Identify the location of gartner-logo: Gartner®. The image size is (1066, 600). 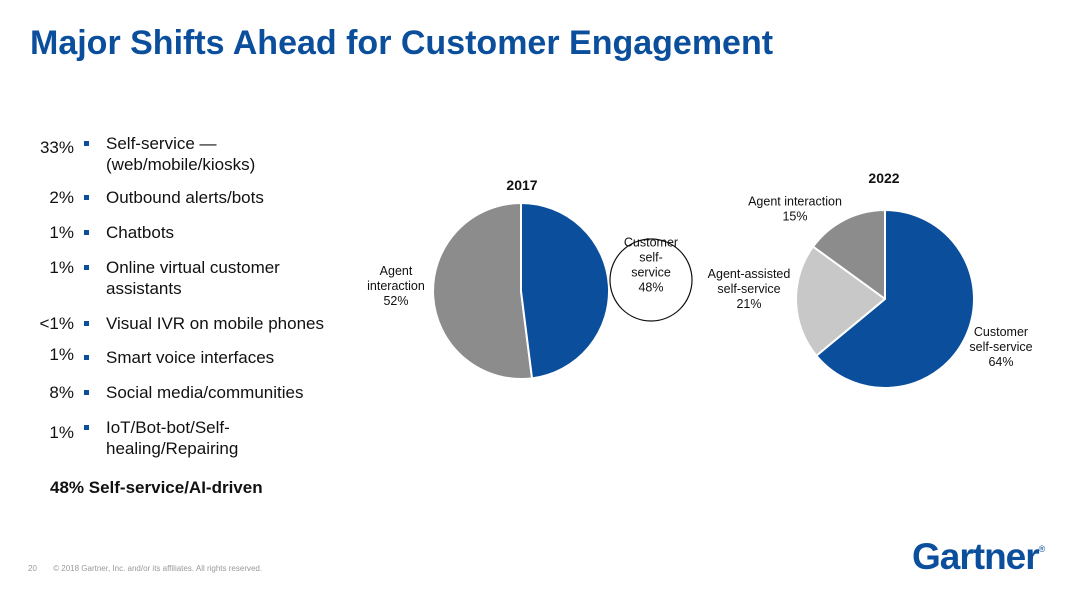
(979, 557).